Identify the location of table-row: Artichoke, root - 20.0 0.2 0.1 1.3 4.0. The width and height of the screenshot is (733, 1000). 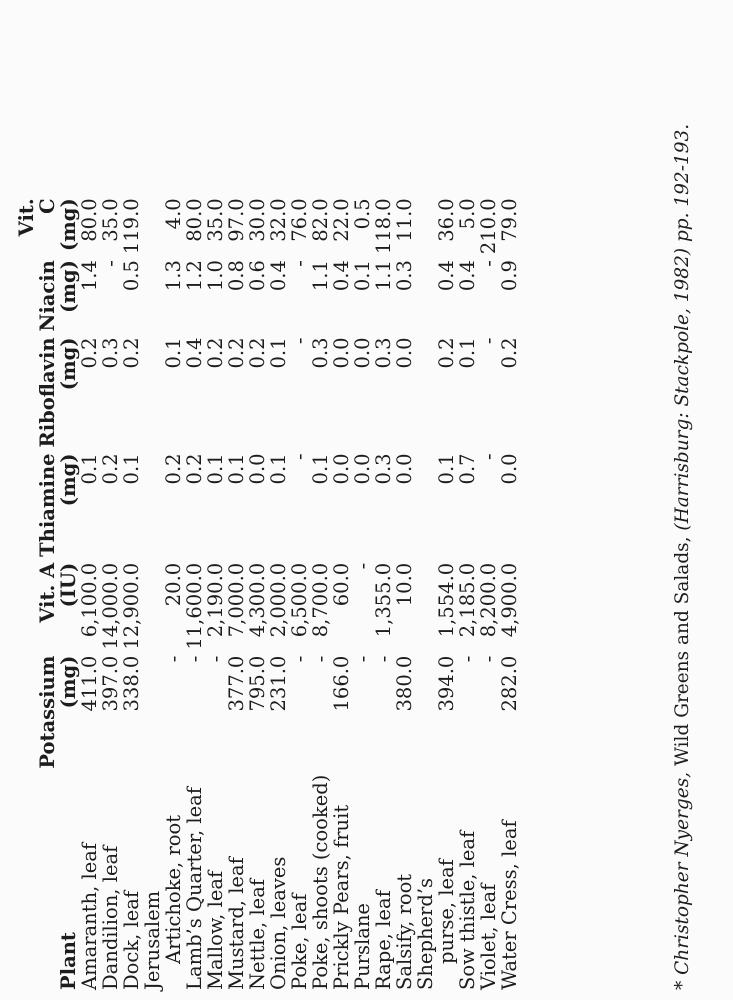
(173, 594).